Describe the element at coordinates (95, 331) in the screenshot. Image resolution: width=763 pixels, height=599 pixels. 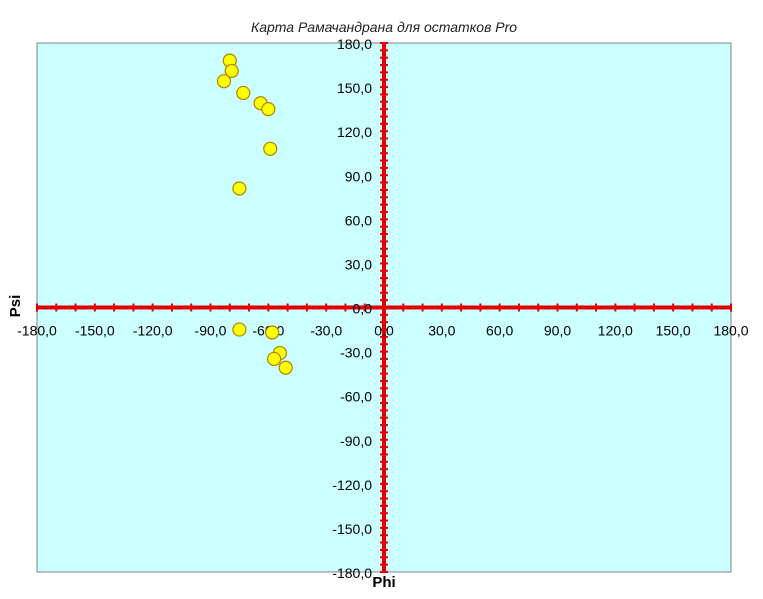
I see `x-tick-label: -150,0` at that location.